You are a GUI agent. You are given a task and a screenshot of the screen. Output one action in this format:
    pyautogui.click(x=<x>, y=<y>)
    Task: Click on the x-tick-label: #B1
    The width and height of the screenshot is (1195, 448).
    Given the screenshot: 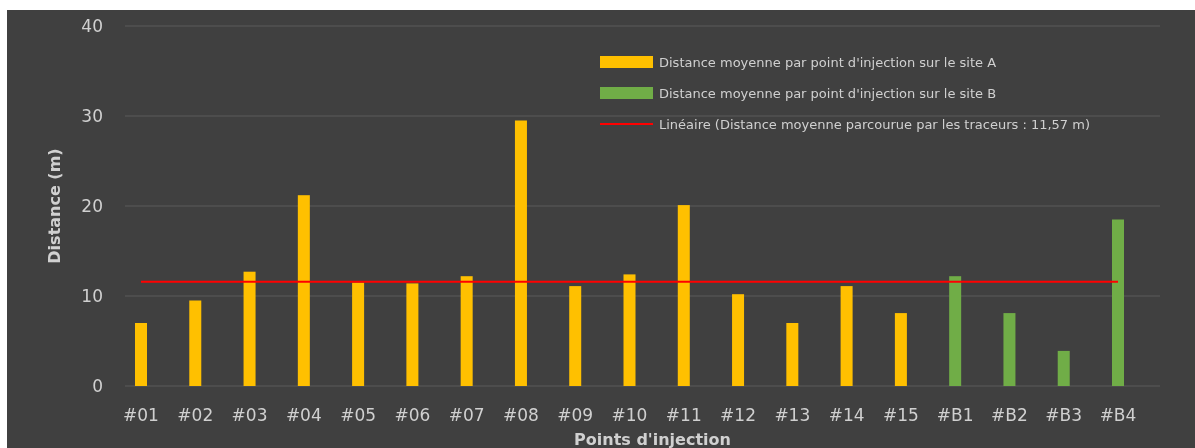 What is the action you would take?
    pyautogui.click(x=955, y=415)
    